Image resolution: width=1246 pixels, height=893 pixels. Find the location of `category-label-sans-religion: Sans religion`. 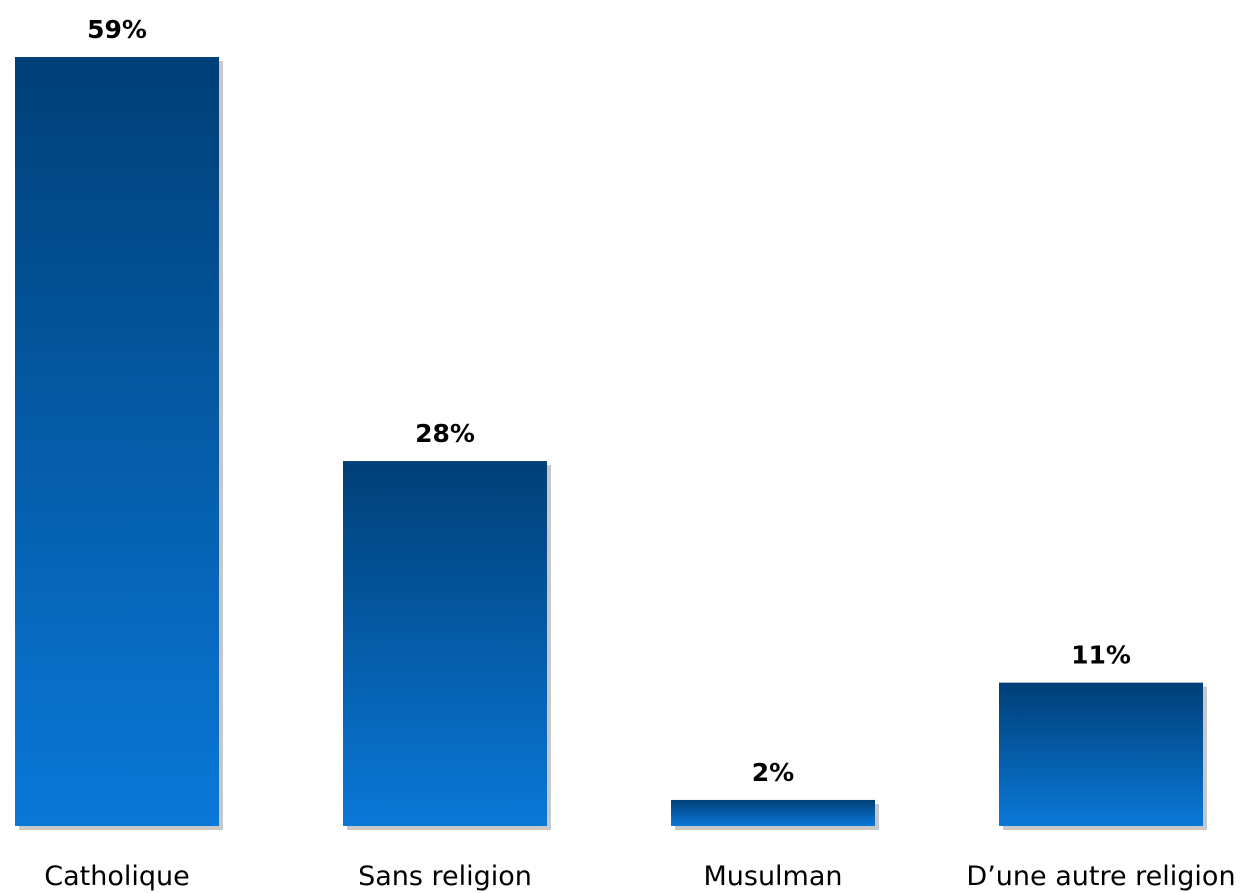

category-label-sans-religion: Sans religion is located at coordinates (445, 876).